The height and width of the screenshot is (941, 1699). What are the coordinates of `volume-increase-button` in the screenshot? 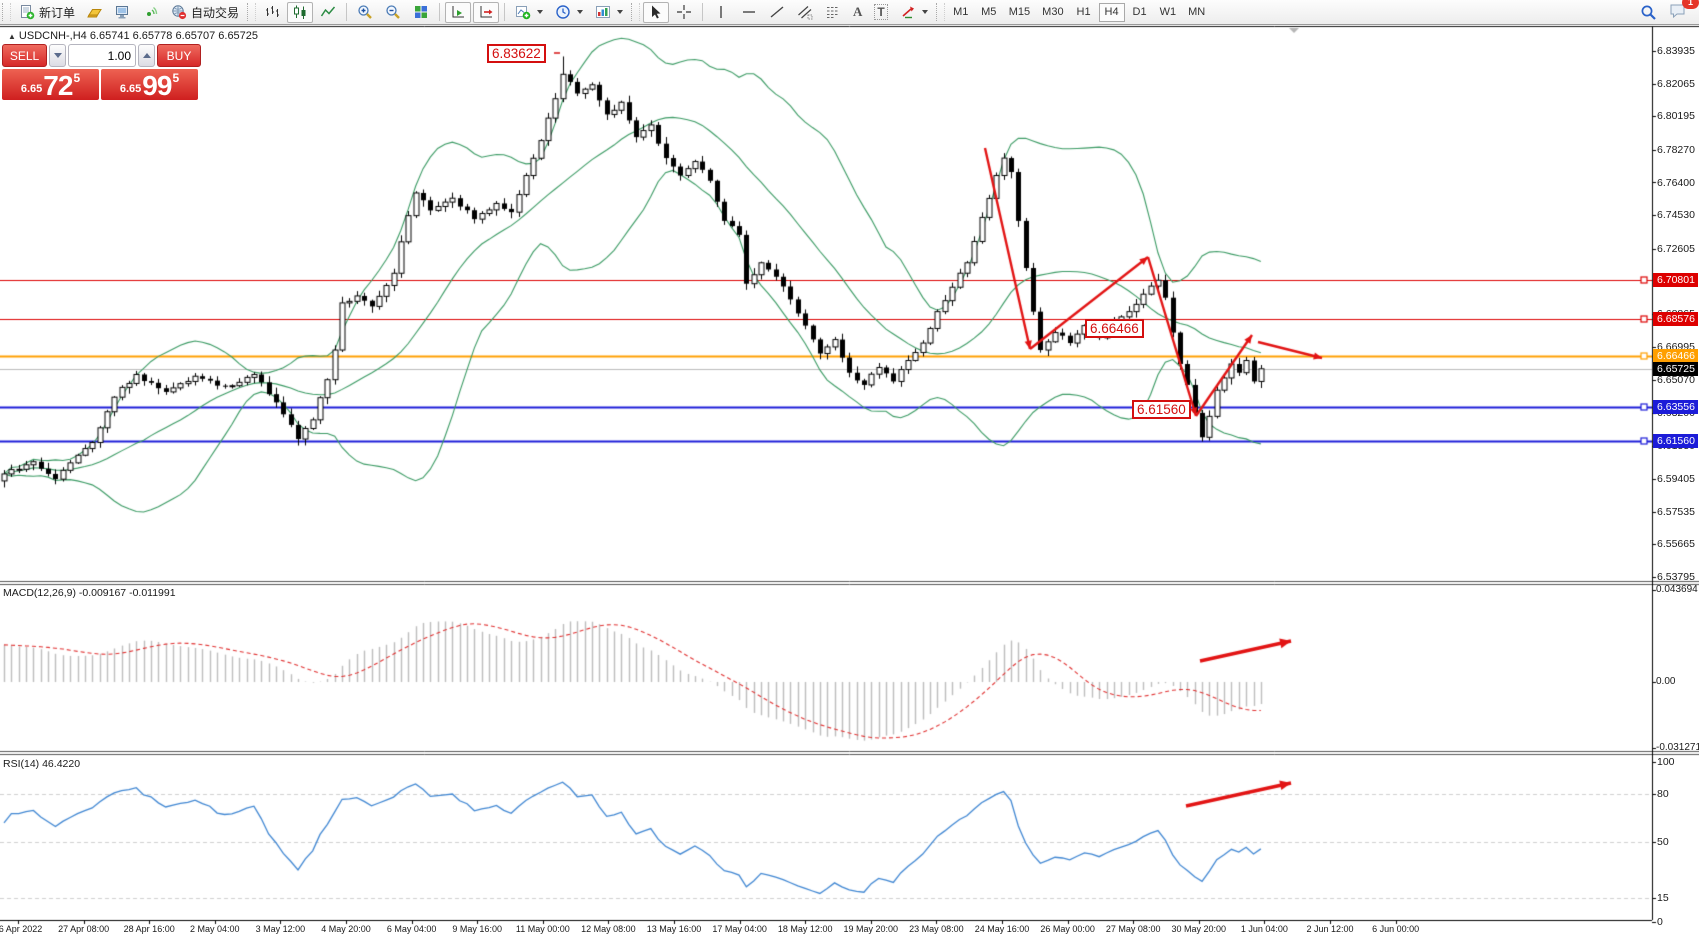 It's located at (146, 55).